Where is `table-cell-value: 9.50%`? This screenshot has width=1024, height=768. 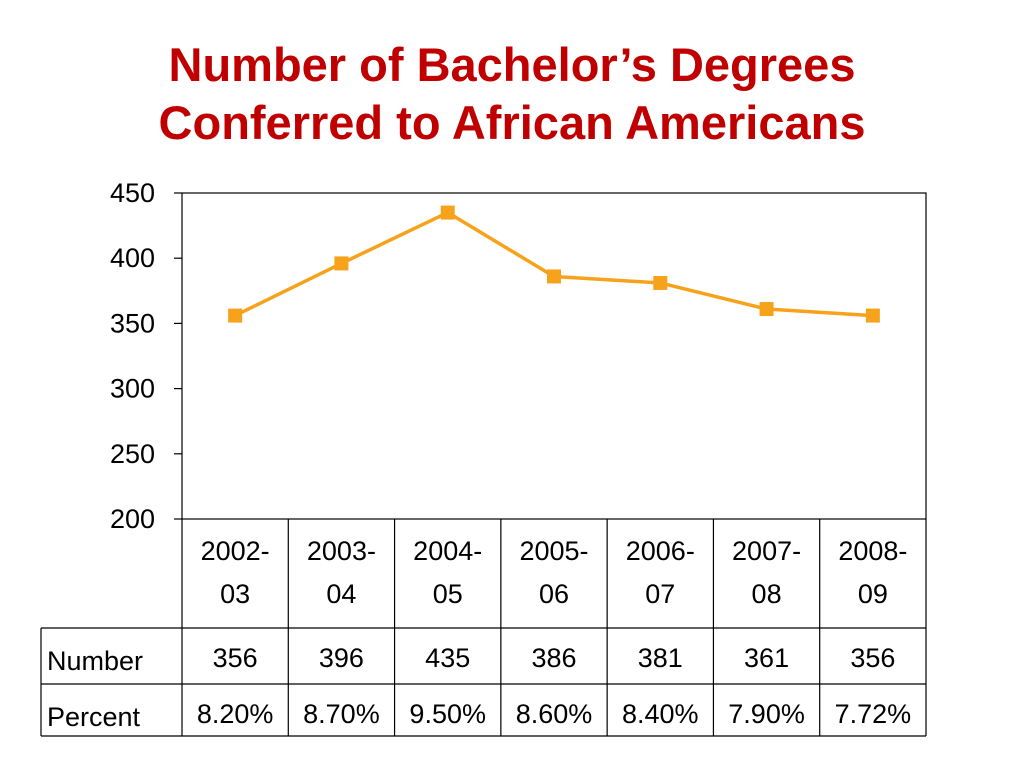 table-cell-value: 9.50% is located at coordinates (447, 714).